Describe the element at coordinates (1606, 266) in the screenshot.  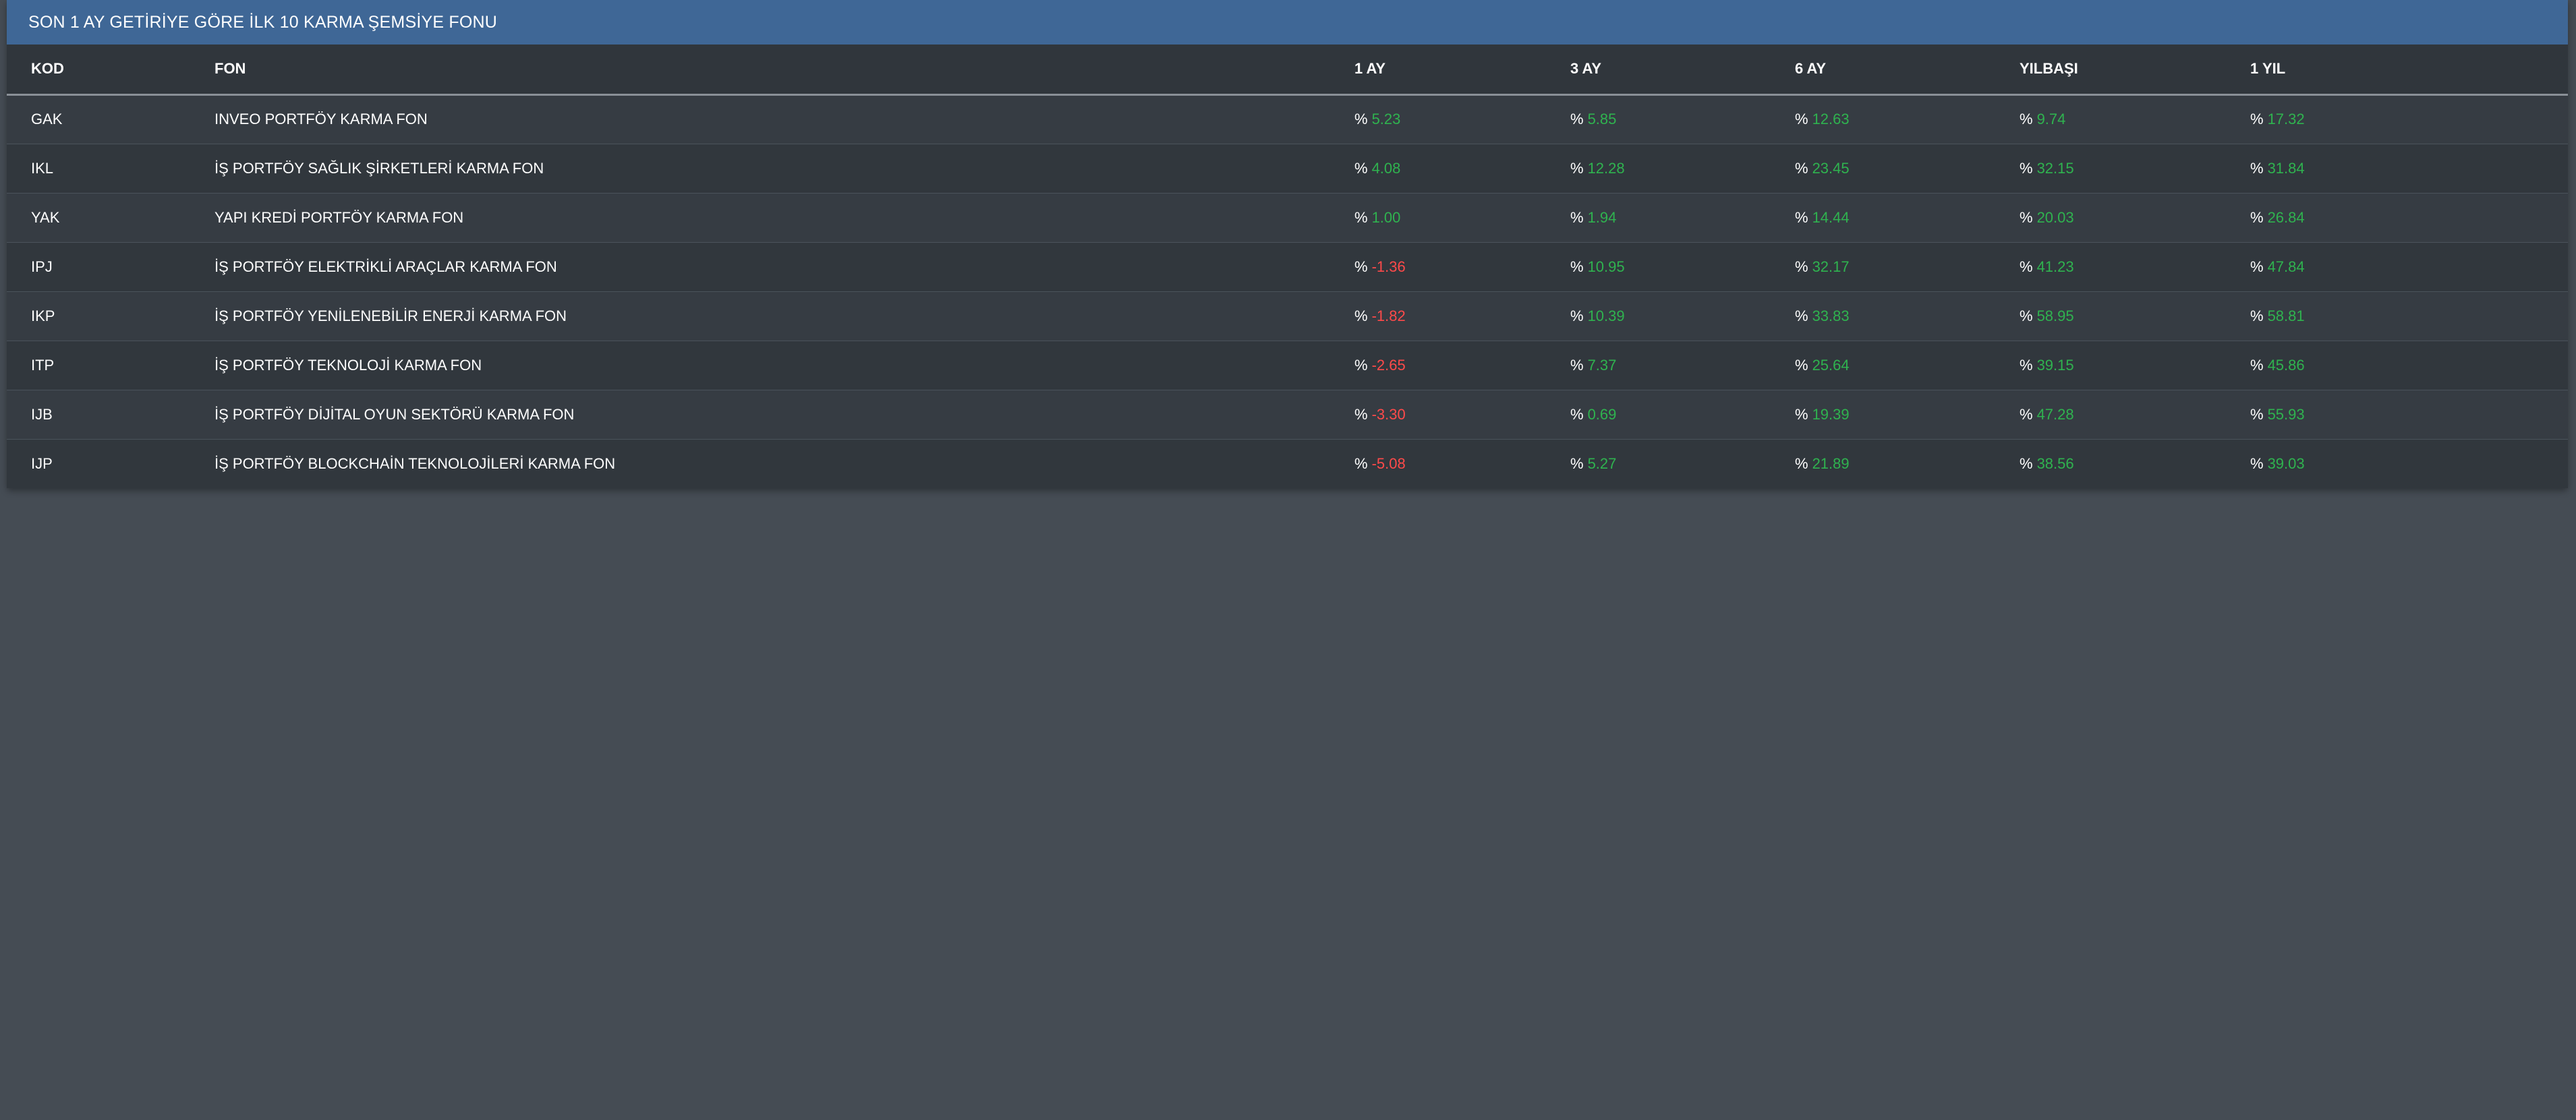
I see `return-value: 10.95` at that location.